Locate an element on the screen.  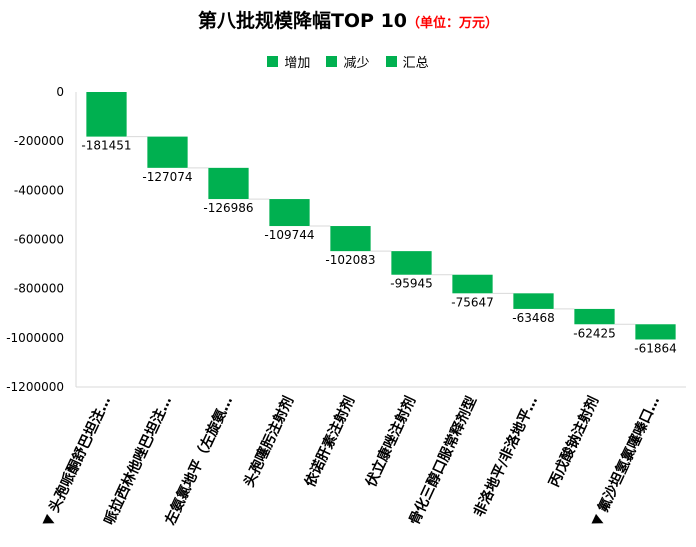
legend-item-decrease: 减少 is located at coordinates (348, 61).